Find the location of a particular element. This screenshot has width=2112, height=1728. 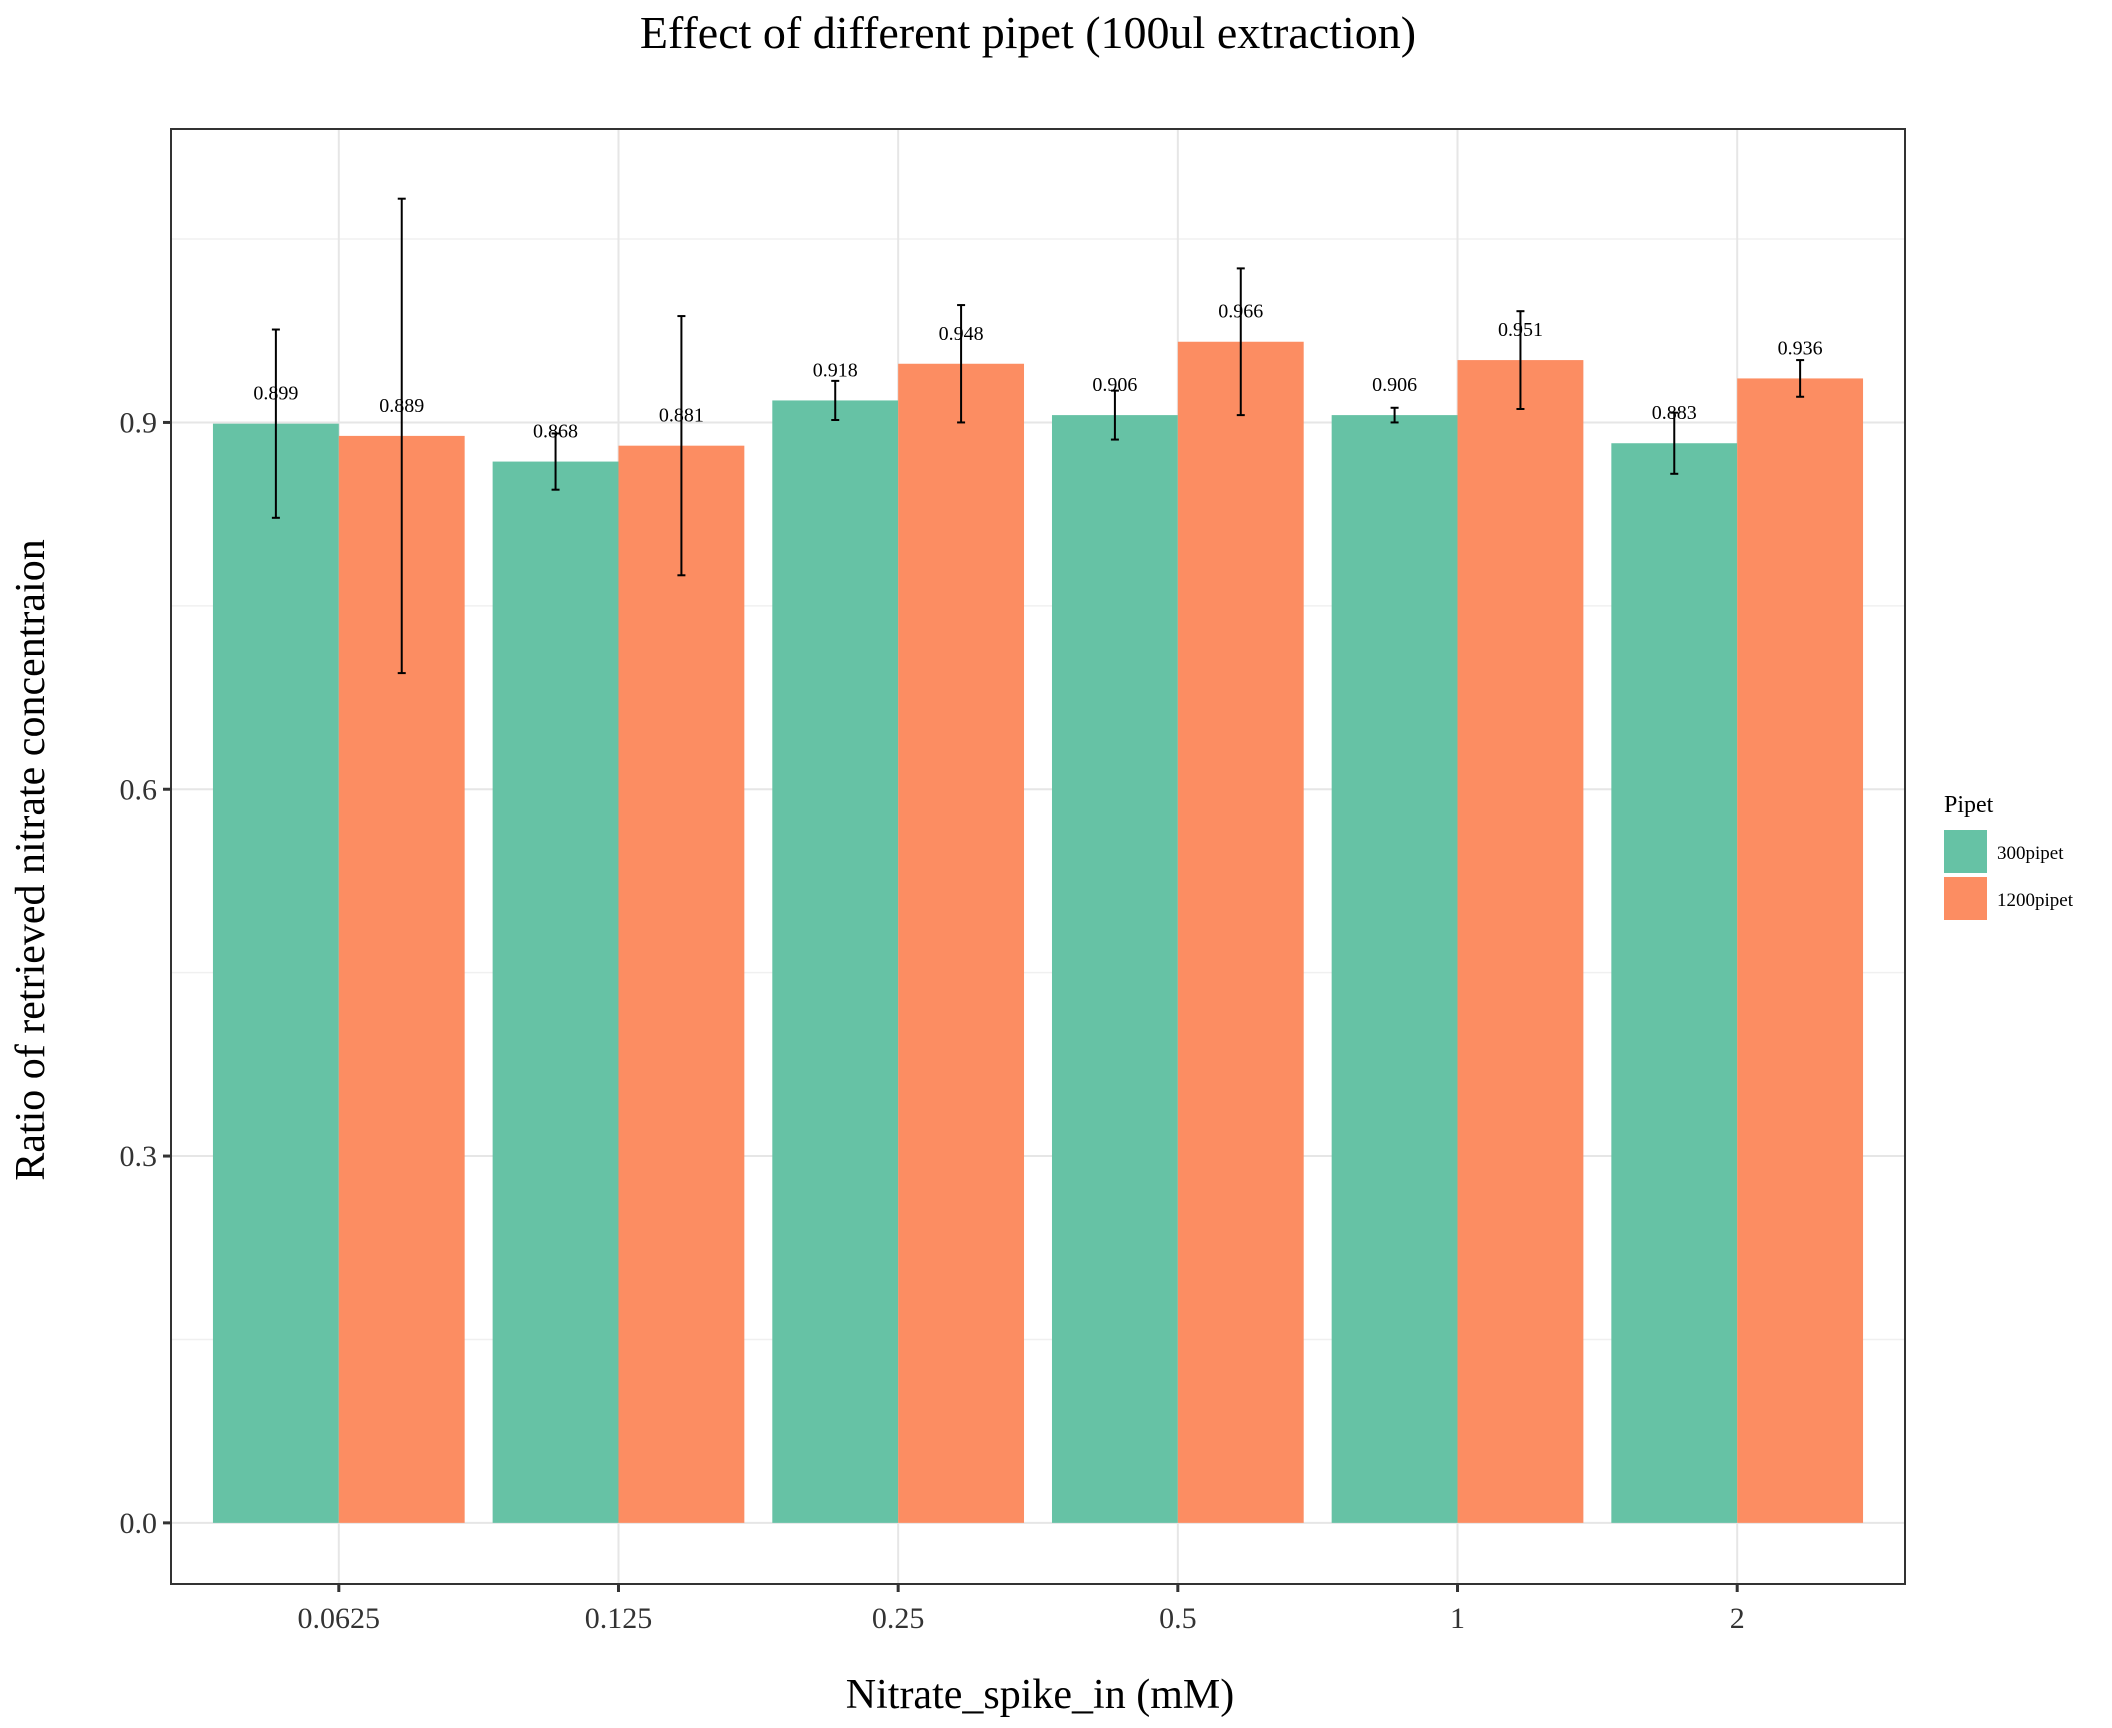

y-tick-label: 0.9 is located at coordinates (139, 422).